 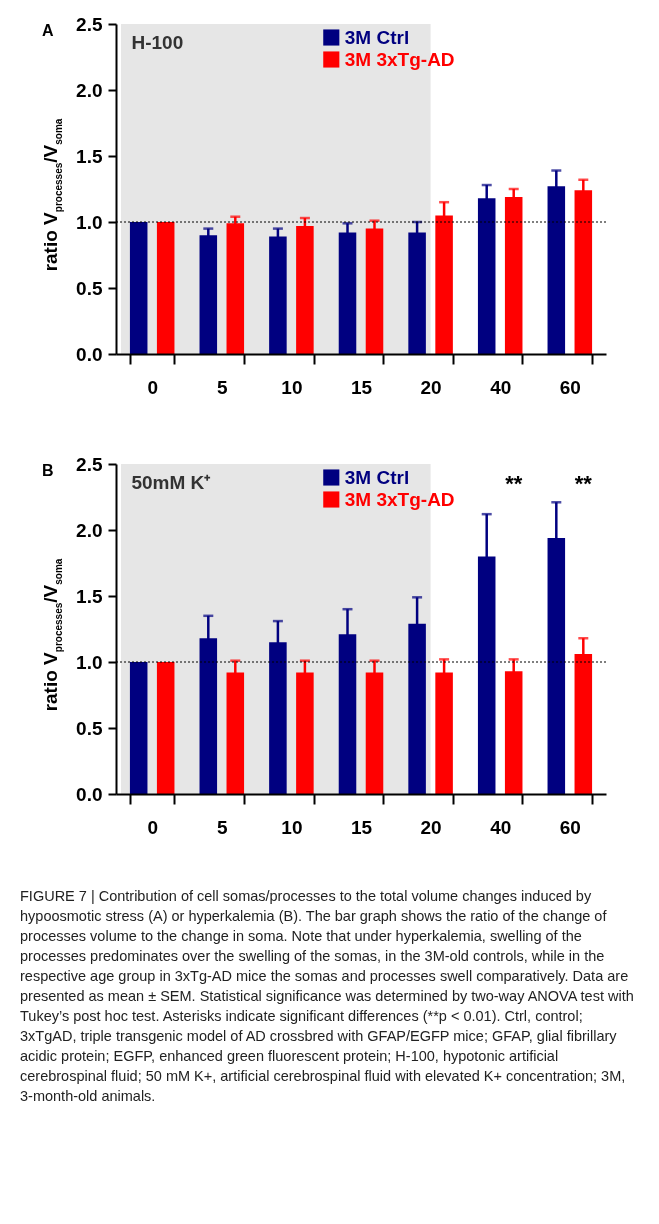 I want to click on band-label: 50mM K⁺, so click(x=171, y=482).